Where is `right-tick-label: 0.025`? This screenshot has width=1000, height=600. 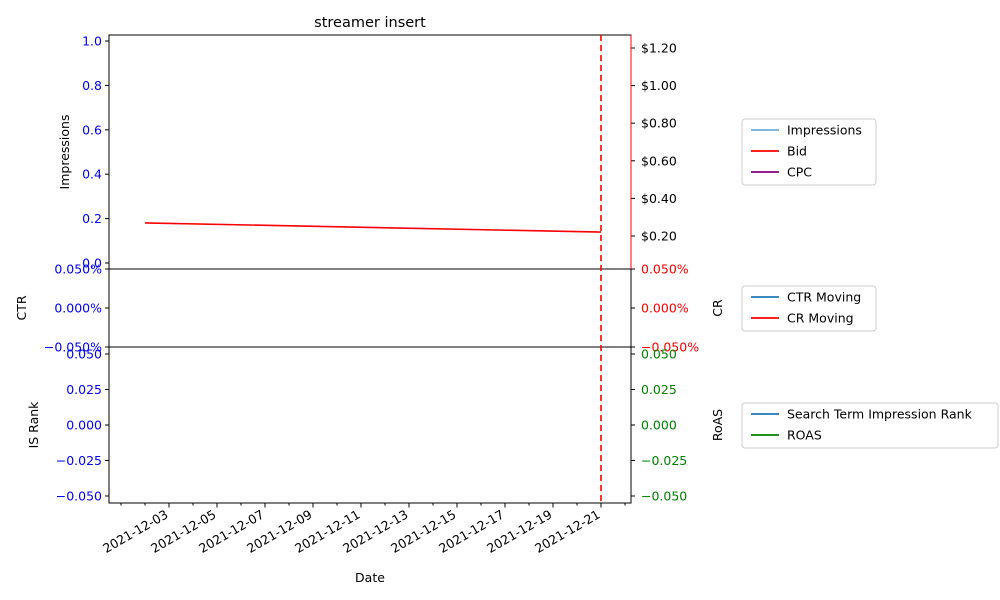 right-tick-label: 0.025 is located at coordinates (659, 389).